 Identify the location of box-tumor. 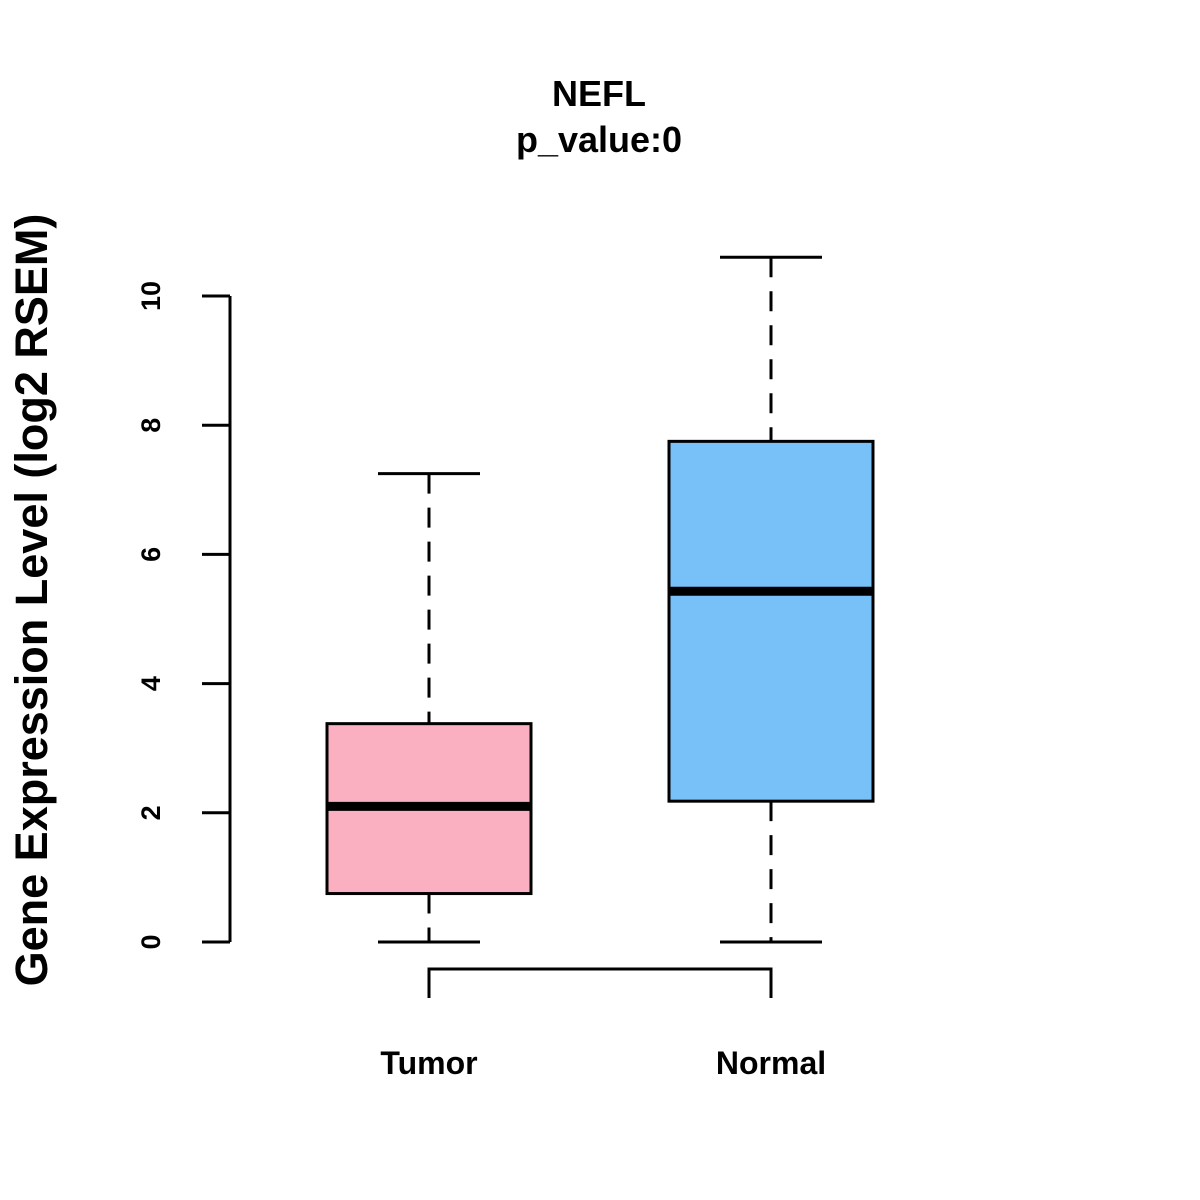
(429, 708).